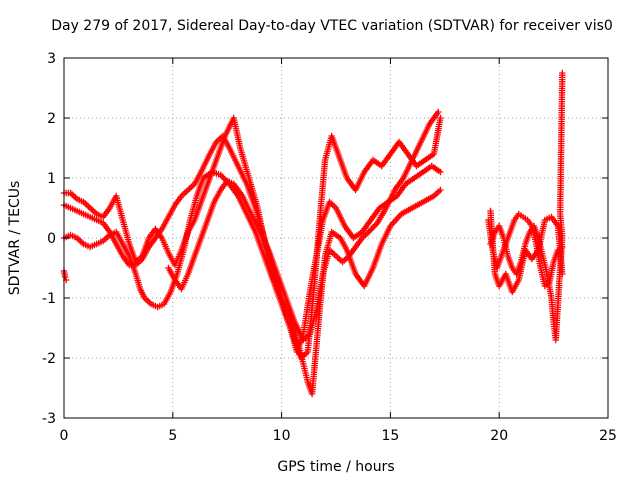  What do you see at coordinates (608, 436) in the screenshot?
I see `x-tick-label: 25` at bounding box center [608, 436].